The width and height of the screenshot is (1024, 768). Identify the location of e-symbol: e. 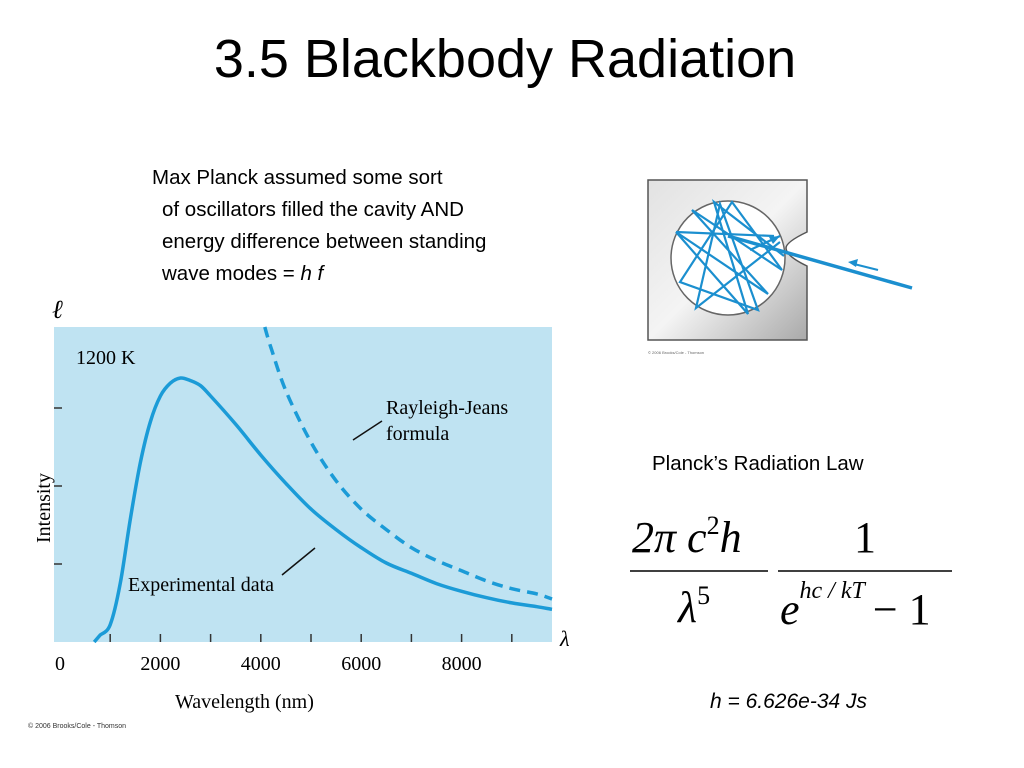
(790, 609).